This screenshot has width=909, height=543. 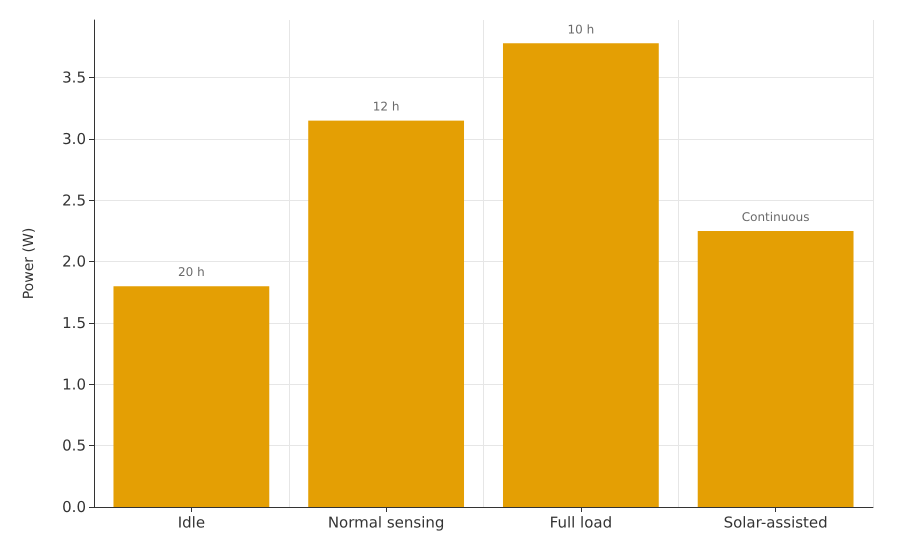 What do you see at coordinates (74, 445) in the screenshot?
I see `y-tick-label: 0.5` at bounding box center [74, 445].